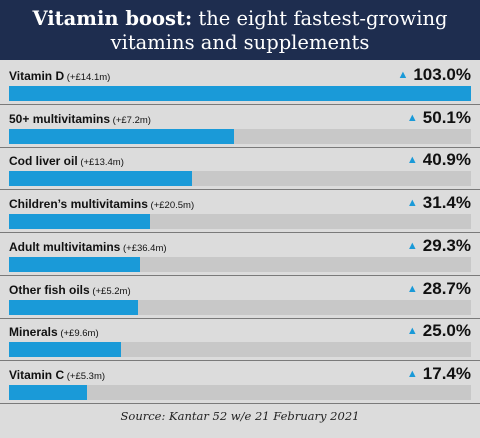 This screenshot has height=438, width=480. What do you see at coordinates (240, 416) in the screenshot?
I see `source-note: Source: Kantar 52 w/e 21 February 2021` at bounding box center [240, 416].